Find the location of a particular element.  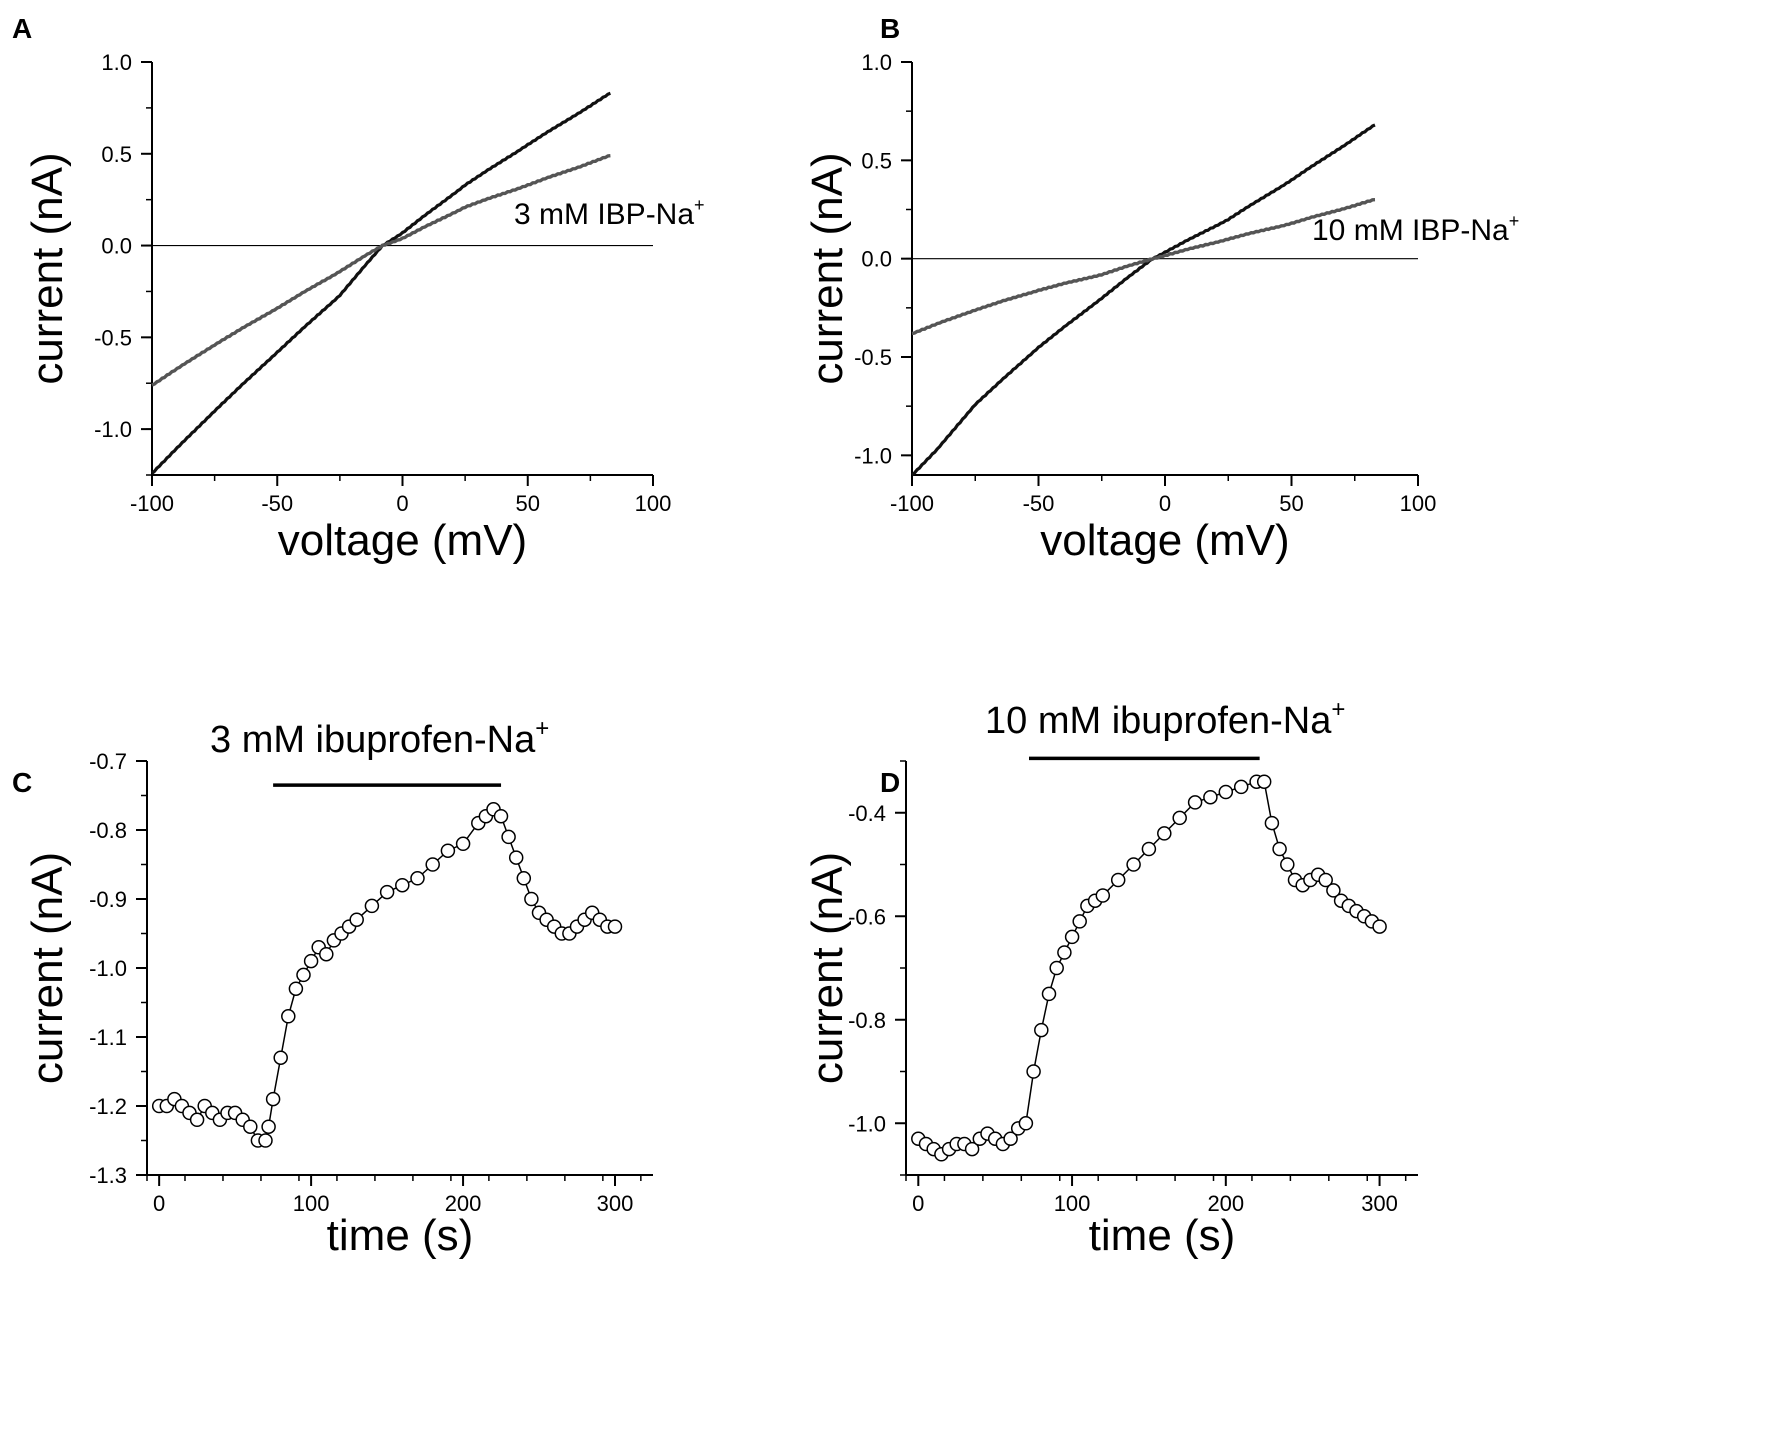

panel-b-y-axis-label: current (nA) is located at coordinates (827, 268).